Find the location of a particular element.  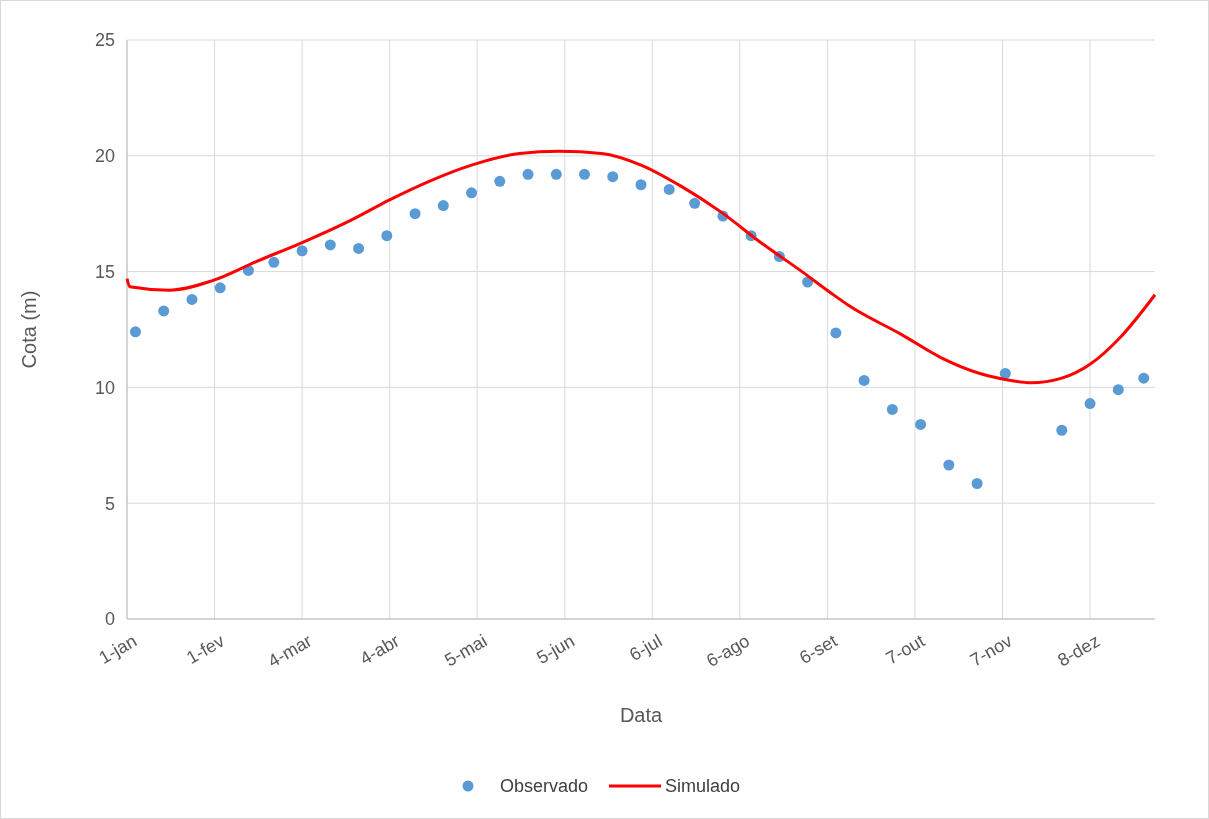

x-tick-label: 4-abr is located at coordinates (379, 649).